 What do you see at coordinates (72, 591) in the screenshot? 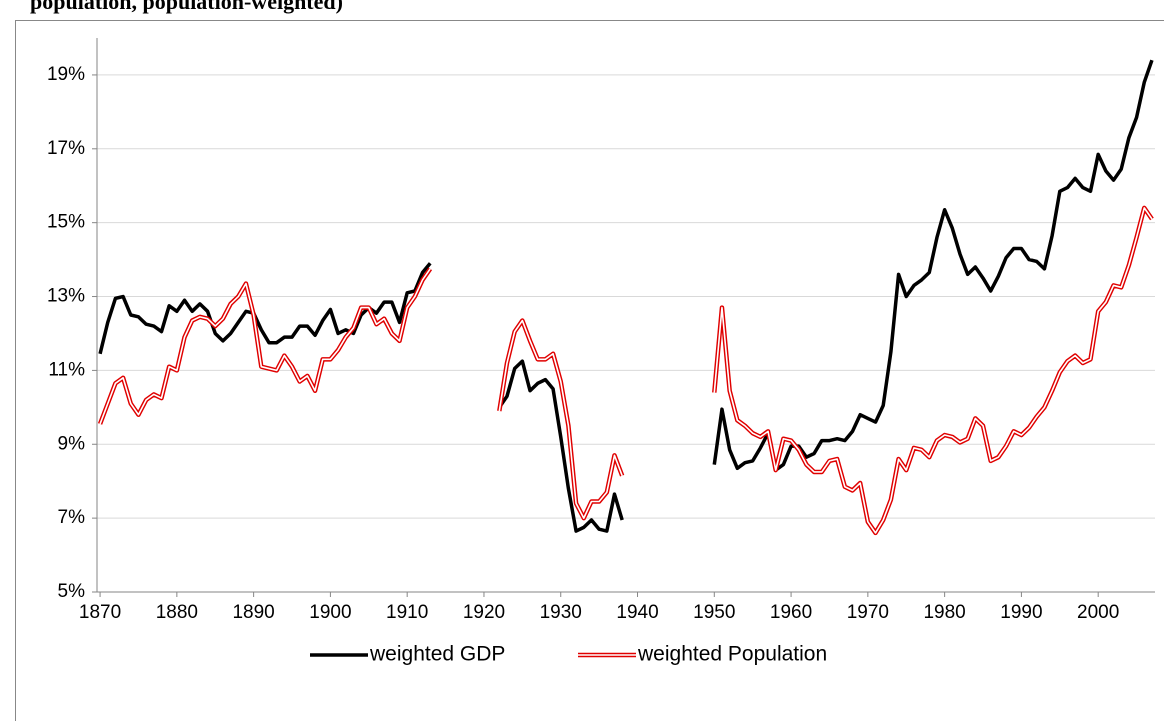
I see `y-tick-label: 5%` at bounding box center [72, 591].